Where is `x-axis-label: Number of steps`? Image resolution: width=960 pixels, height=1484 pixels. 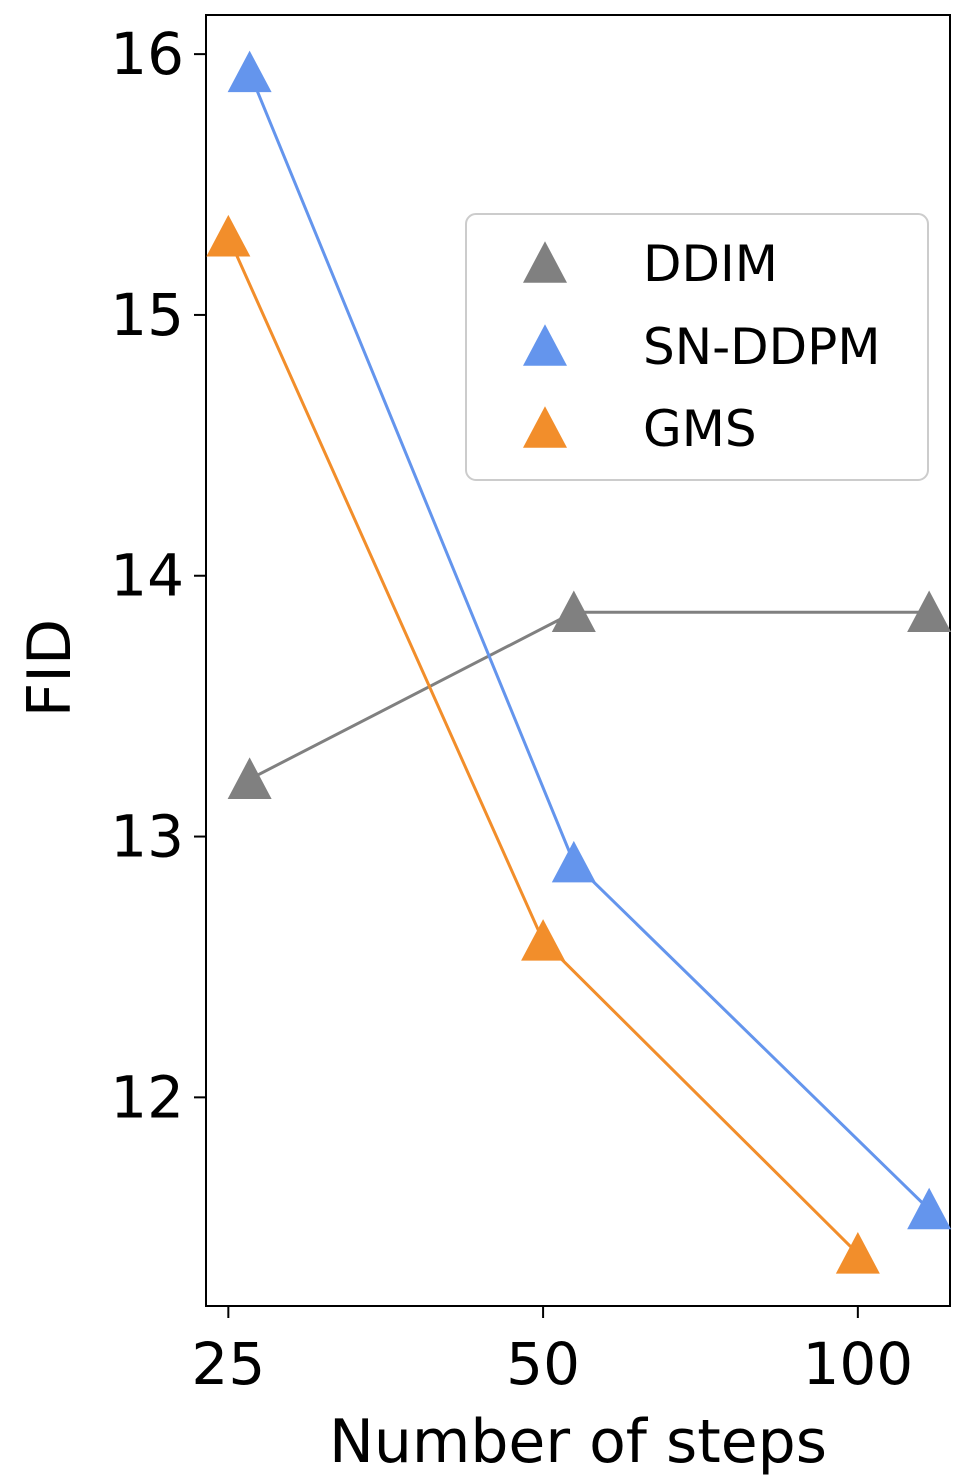
x-axis-label: Number of steps is located at coordinates (578, 1442).